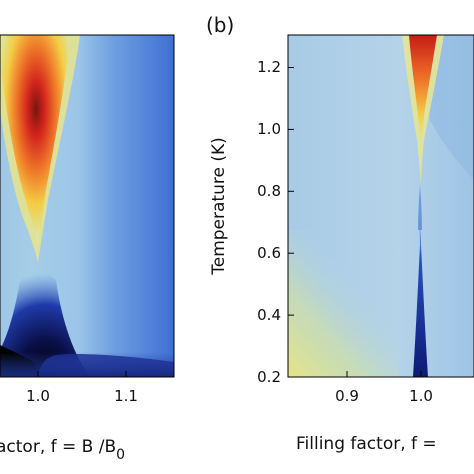 This screenshot has width=474, height=474. I want to click on panel-b-y-tick-label-4: 0.8, so click(269, 191).